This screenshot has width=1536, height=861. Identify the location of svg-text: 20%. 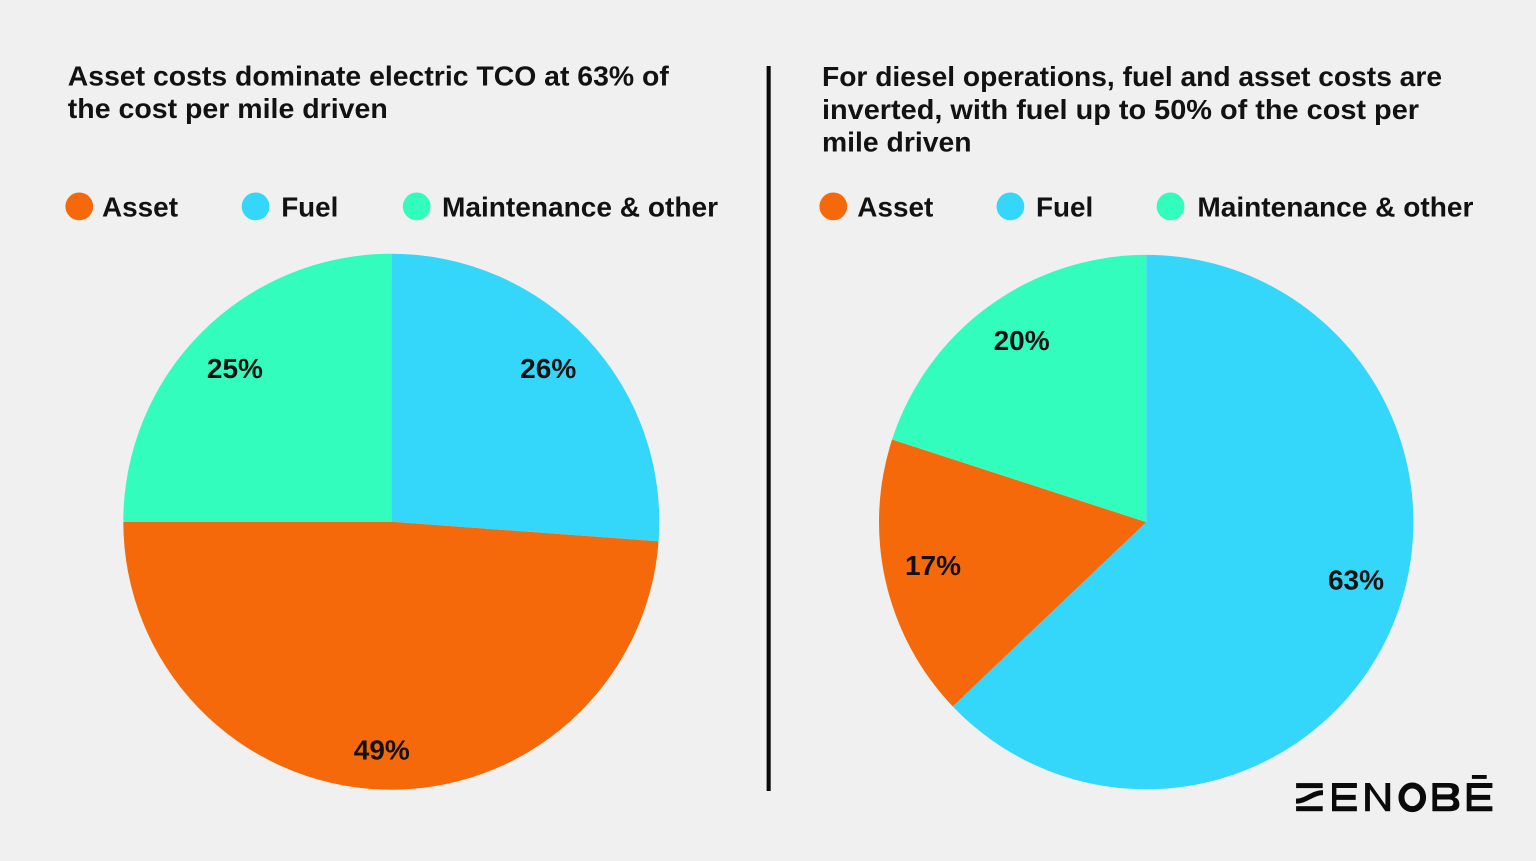
(1022, 340).